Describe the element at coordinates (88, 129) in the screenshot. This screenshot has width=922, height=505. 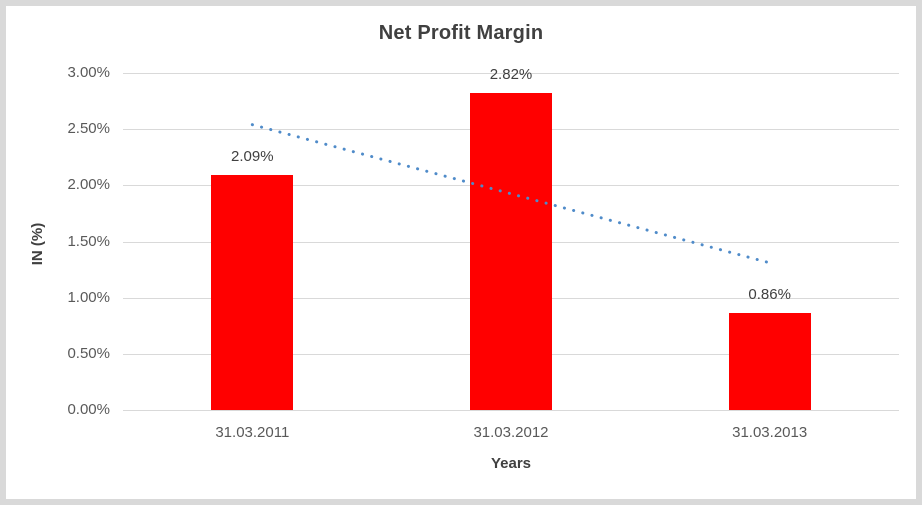
I see `y-tick-label: 2.50%` at that location.